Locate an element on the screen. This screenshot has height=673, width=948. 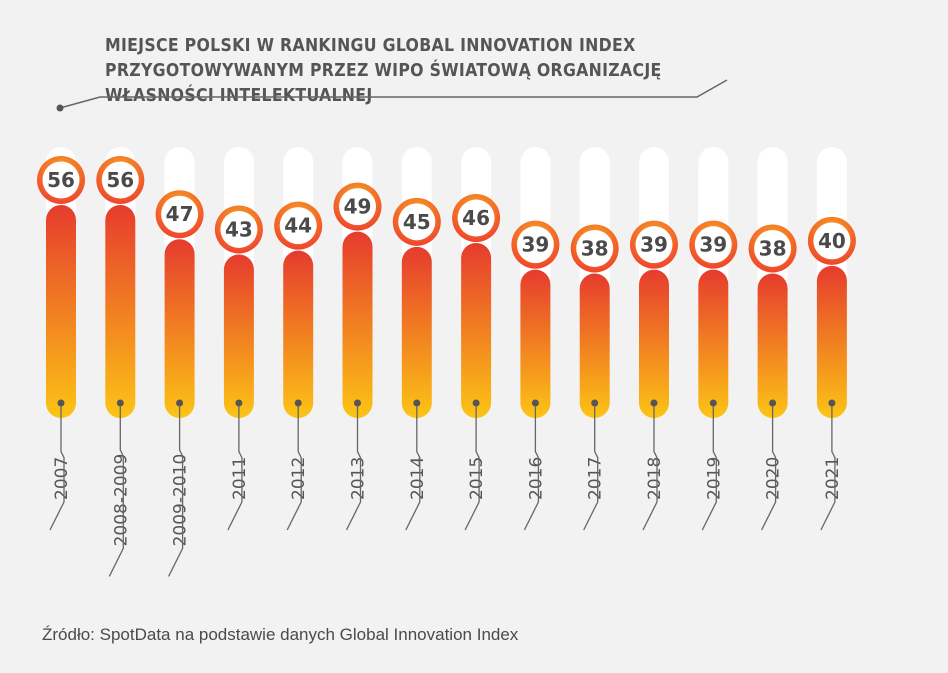
bar-group: 40 2021 is located at coordinates (831, 339).